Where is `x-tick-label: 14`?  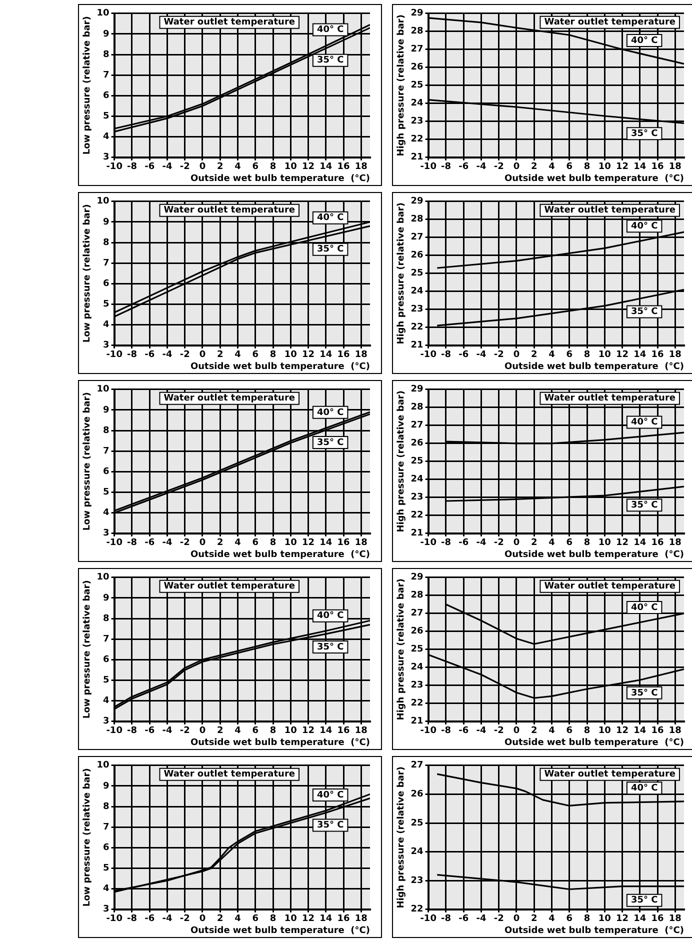
x-tick-label: 14 is located at coordinates (326, 543).